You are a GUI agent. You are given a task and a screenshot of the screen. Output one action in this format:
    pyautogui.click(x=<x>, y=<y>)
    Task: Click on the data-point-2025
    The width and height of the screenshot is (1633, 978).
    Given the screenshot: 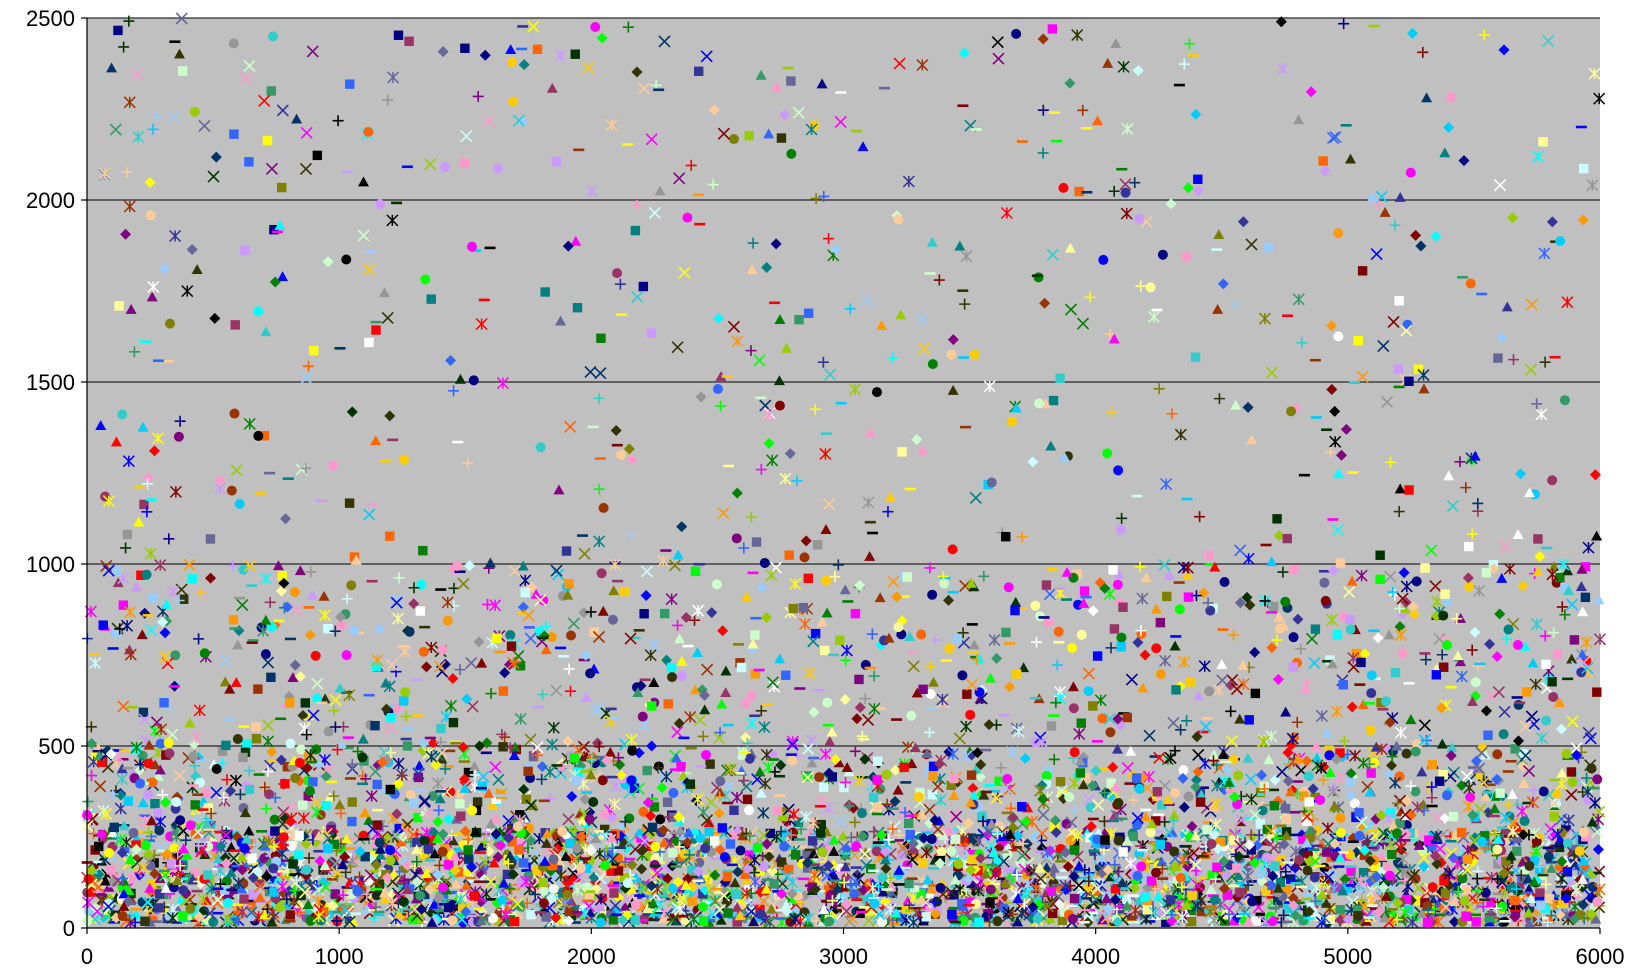 What is the action you would take?
    pyautogui.click(x=1081, y=723)
    